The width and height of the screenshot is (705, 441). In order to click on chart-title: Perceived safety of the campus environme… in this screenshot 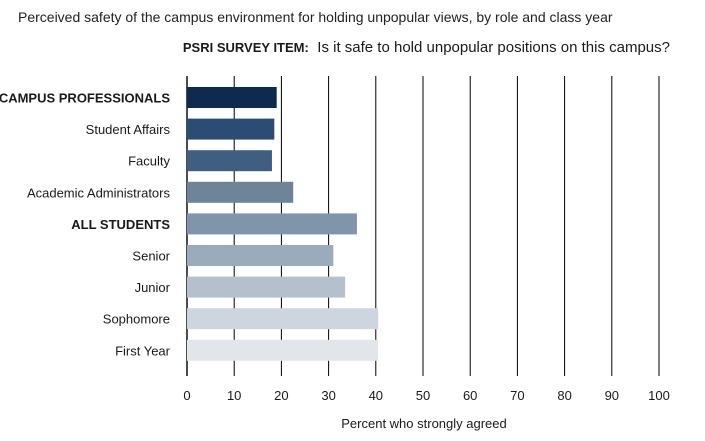, I will do `click(315, 17)`.